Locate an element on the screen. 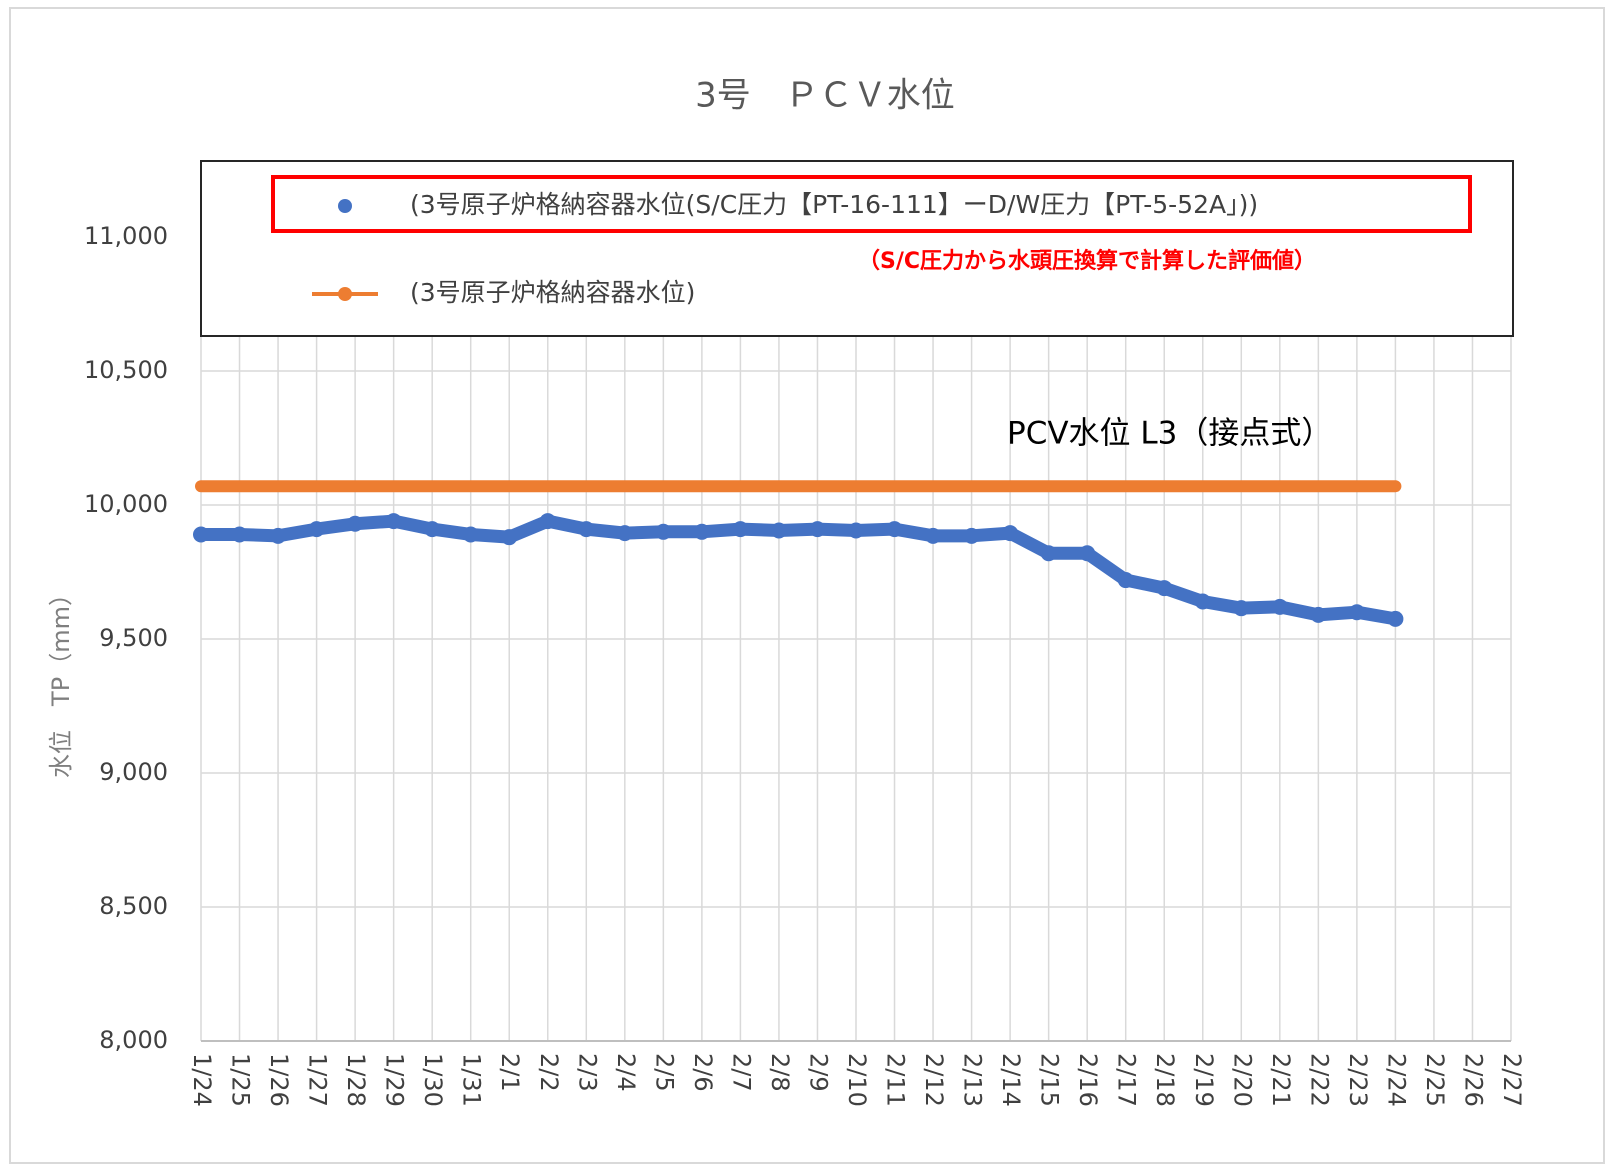 The width and height of the screenshot is (1612, 1175). x-tick-label: 2/14 is located at coordinates (1011, 1080).